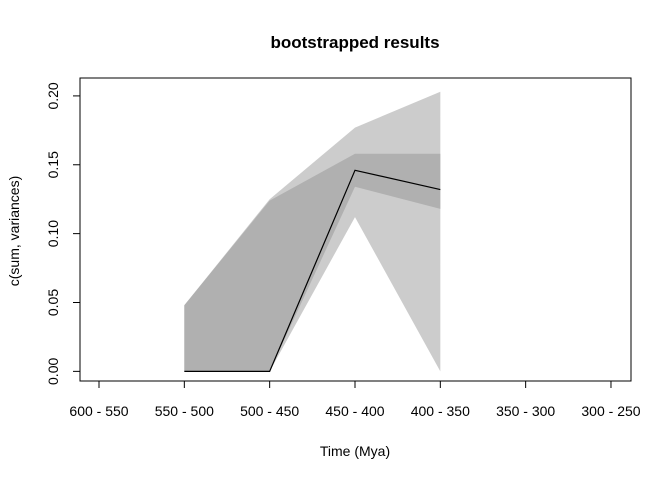 The width and height of the screenshot is (672, 480). I want to click on x-tick-label: 400 - 350, so click(440, 411).